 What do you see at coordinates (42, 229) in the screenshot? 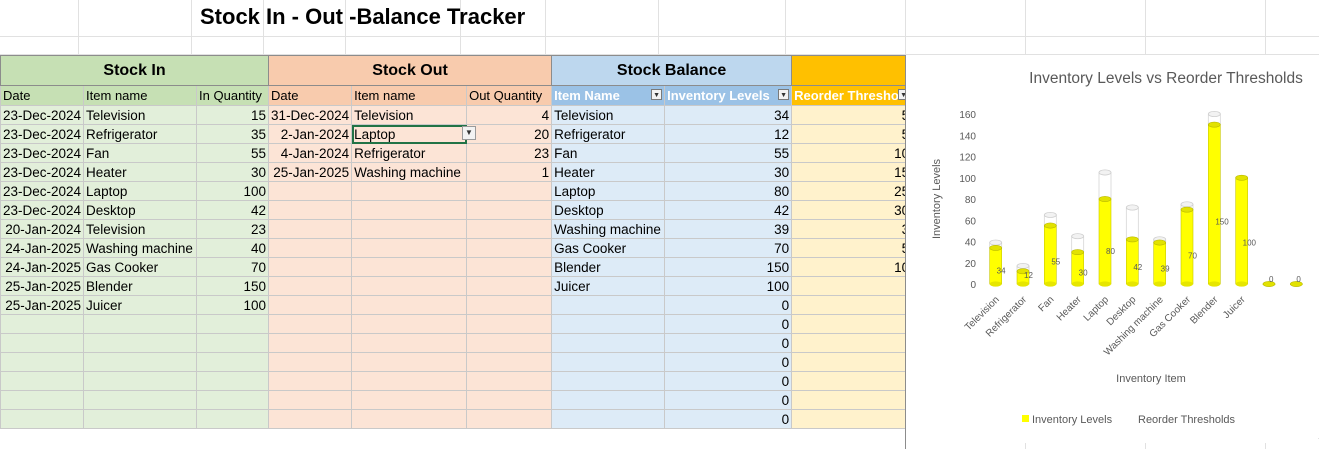
I see `cell-in-date: 20-Jan-2024` at bounding box center [42, 229].